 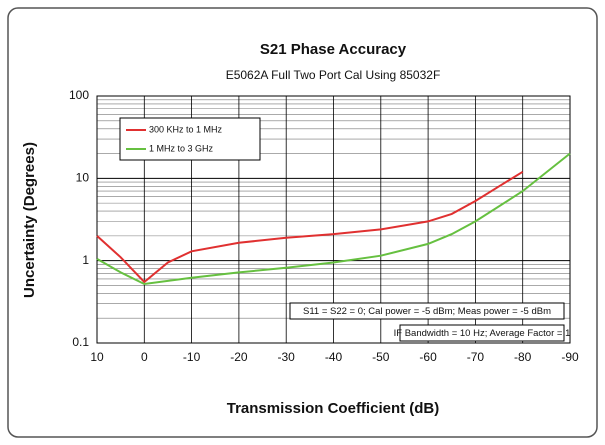 I want to click on x-tick-label: -40, so click(x=334, y=357).